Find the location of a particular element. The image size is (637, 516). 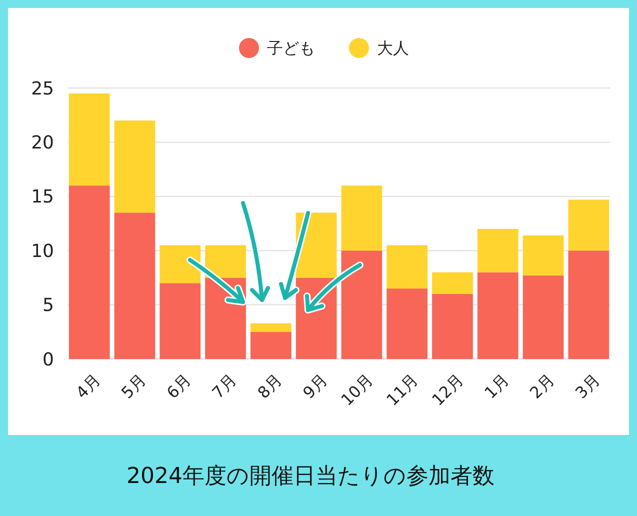

x-tick-label: 10月 is located at coordinates (356, 390).